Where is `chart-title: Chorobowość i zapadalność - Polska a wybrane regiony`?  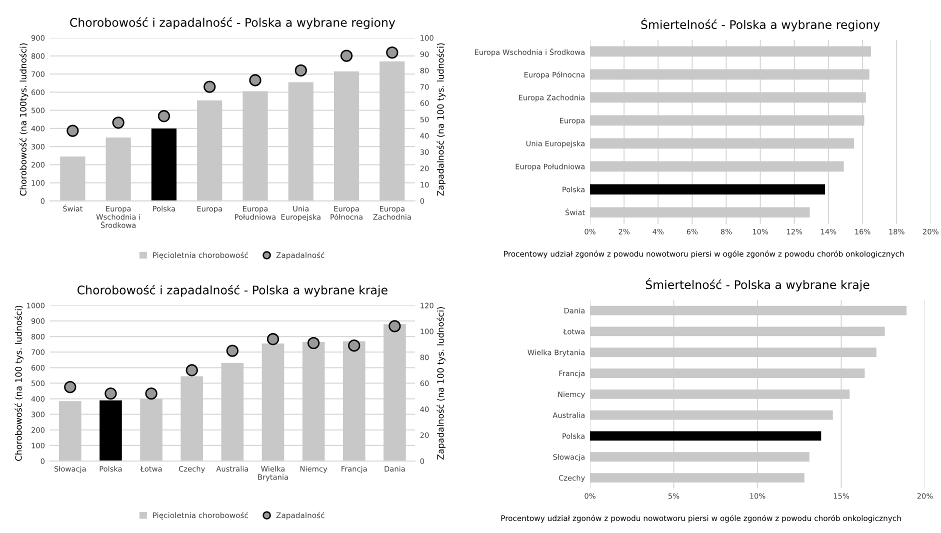 chart-title: Chorobowość i zapadalność - Polska a wybrane regiony is located at coordinates (233, 23).